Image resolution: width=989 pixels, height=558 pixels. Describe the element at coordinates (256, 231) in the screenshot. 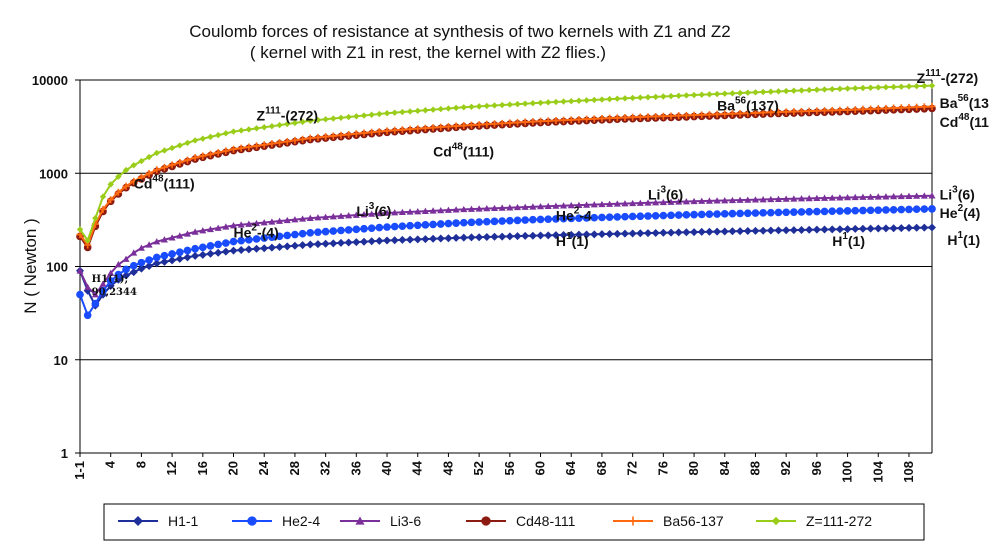

I see `annotation-label: He2-(4)` at that location.